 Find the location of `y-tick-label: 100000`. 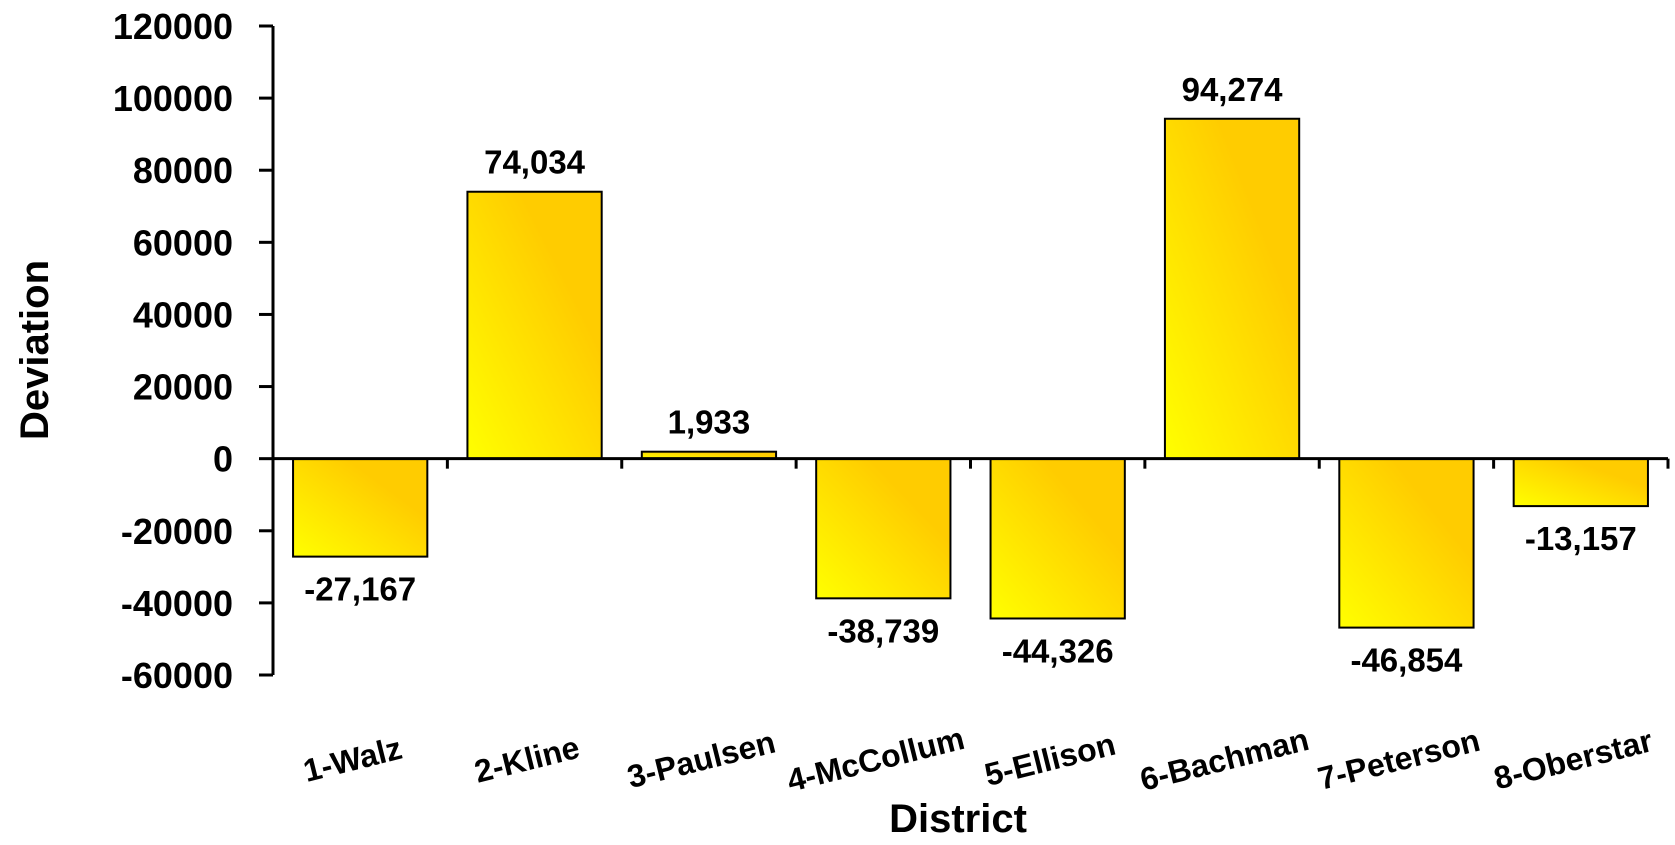

y-tick-label: 100000 is located at coordinates (173, 98).